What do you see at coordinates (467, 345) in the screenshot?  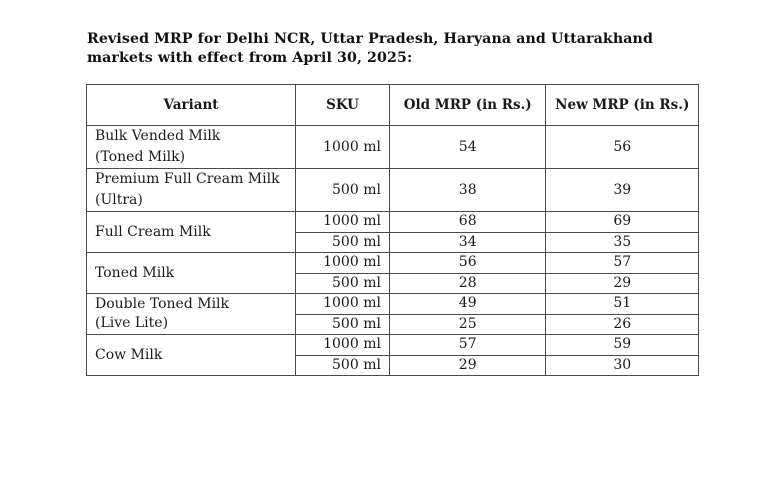 I see `old-mrp-cell: 57` at bounding box center [467, 345].